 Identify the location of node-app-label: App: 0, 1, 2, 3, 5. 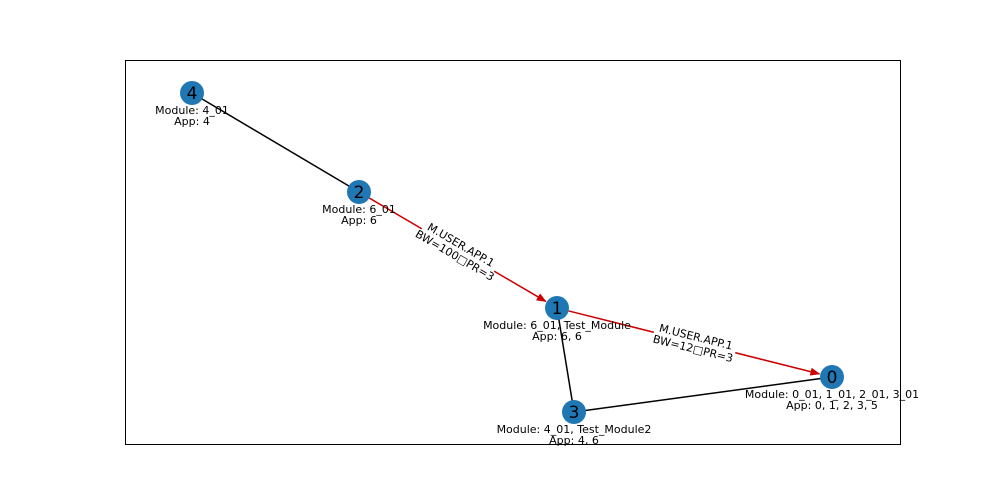
(832, 405).